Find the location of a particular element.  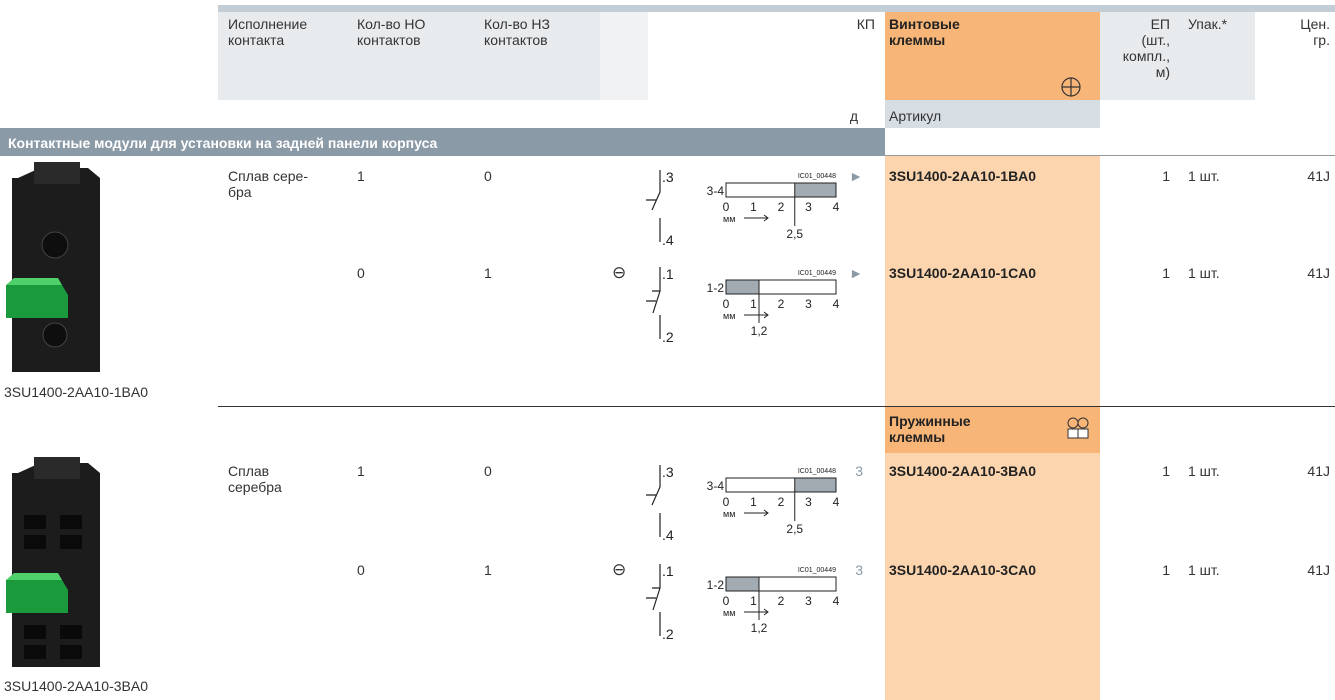

image-caption: 3SU1400-2AA10-1BA0 is located at coordinates (76, 392).